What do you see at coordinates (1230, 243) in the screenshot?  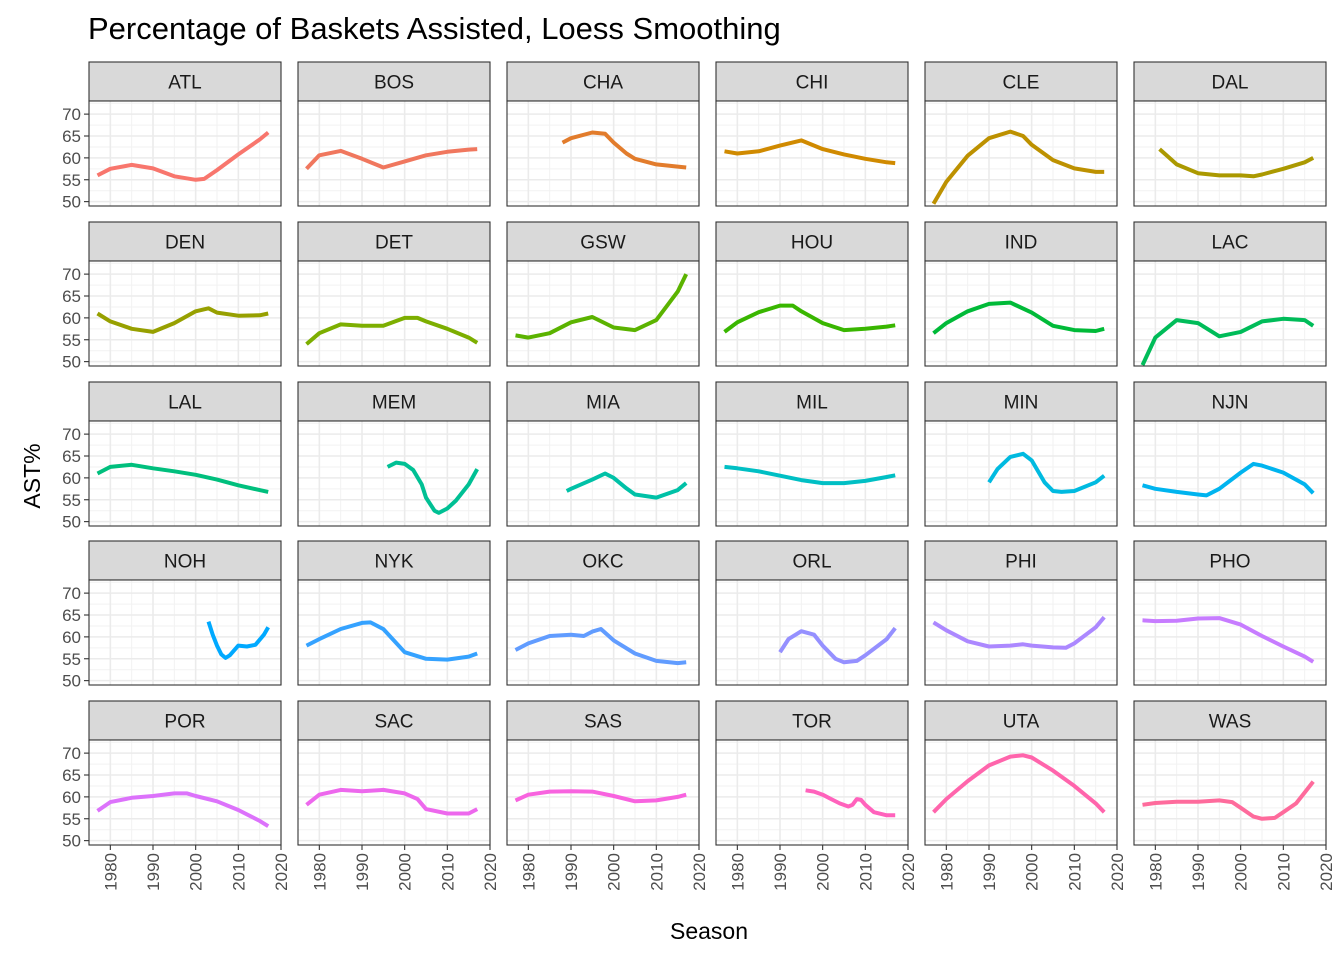 I see `facet-strip-label: LAC` at bounding box center [1230, 243].